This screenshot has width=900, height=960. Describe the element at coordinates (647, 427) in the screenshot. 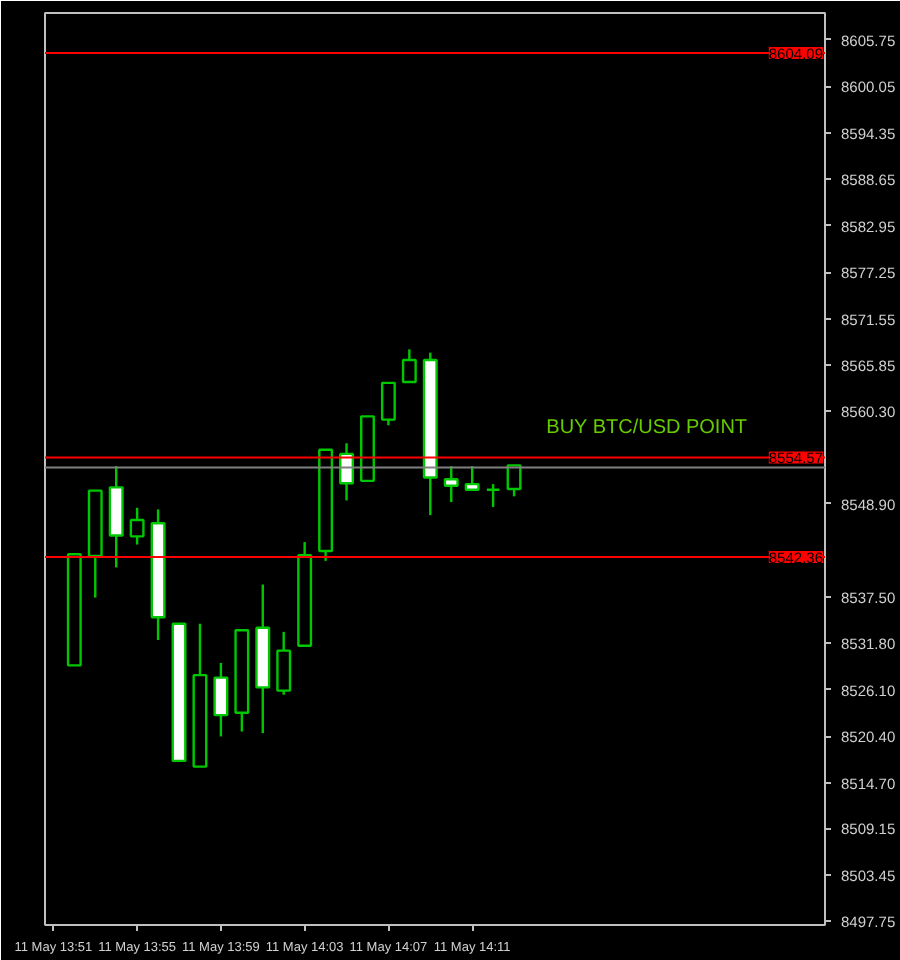

I see `annotation: BUY BTC/USD POINT` at that location.